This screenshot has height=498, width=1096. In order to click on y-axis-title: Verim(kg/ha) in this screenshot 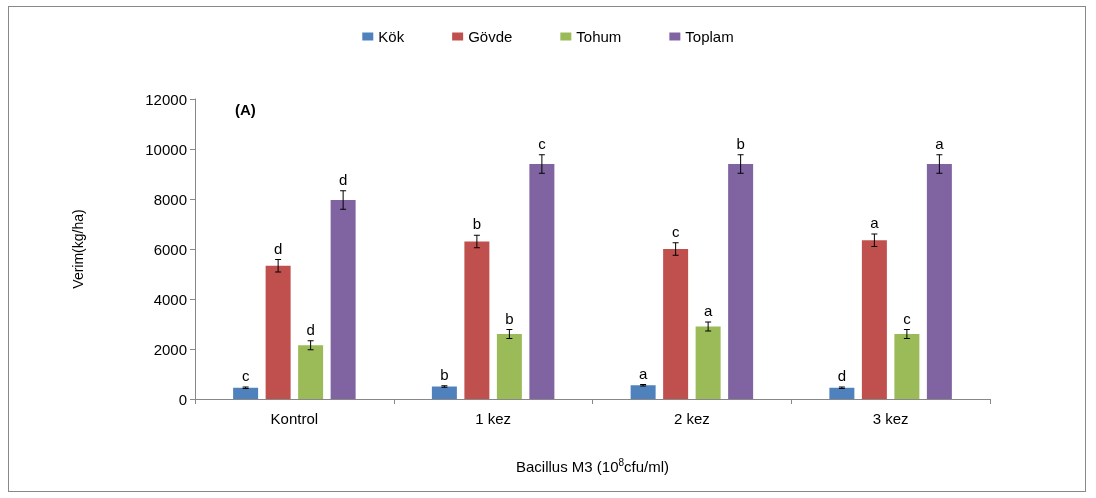, I will do `click(78, 249)`.